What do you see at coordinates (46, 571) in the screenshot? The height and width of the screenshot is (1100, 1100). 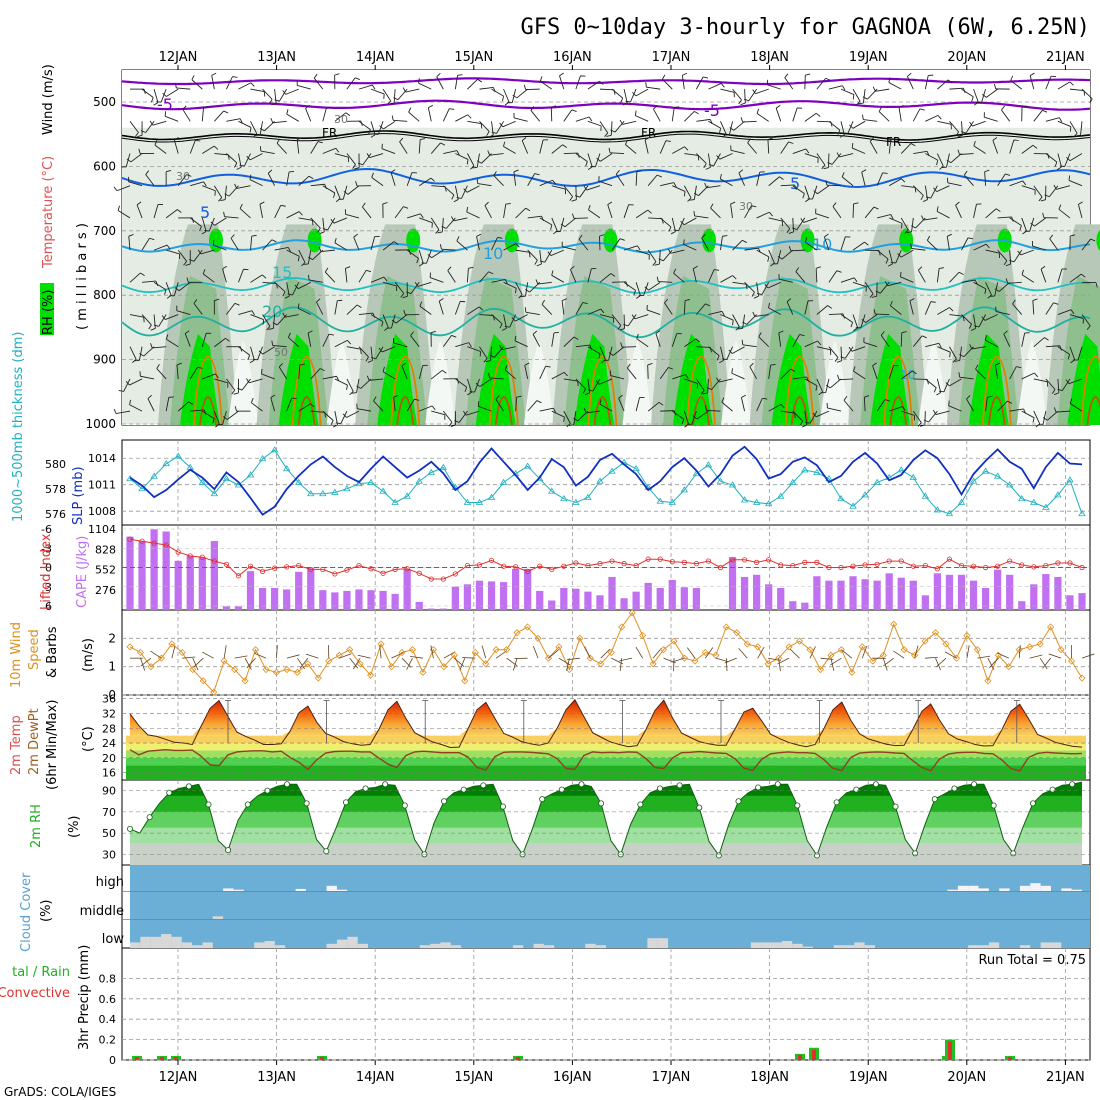 I see `label-lifted-index: Lifted Index` at bounding box center [46, 571].